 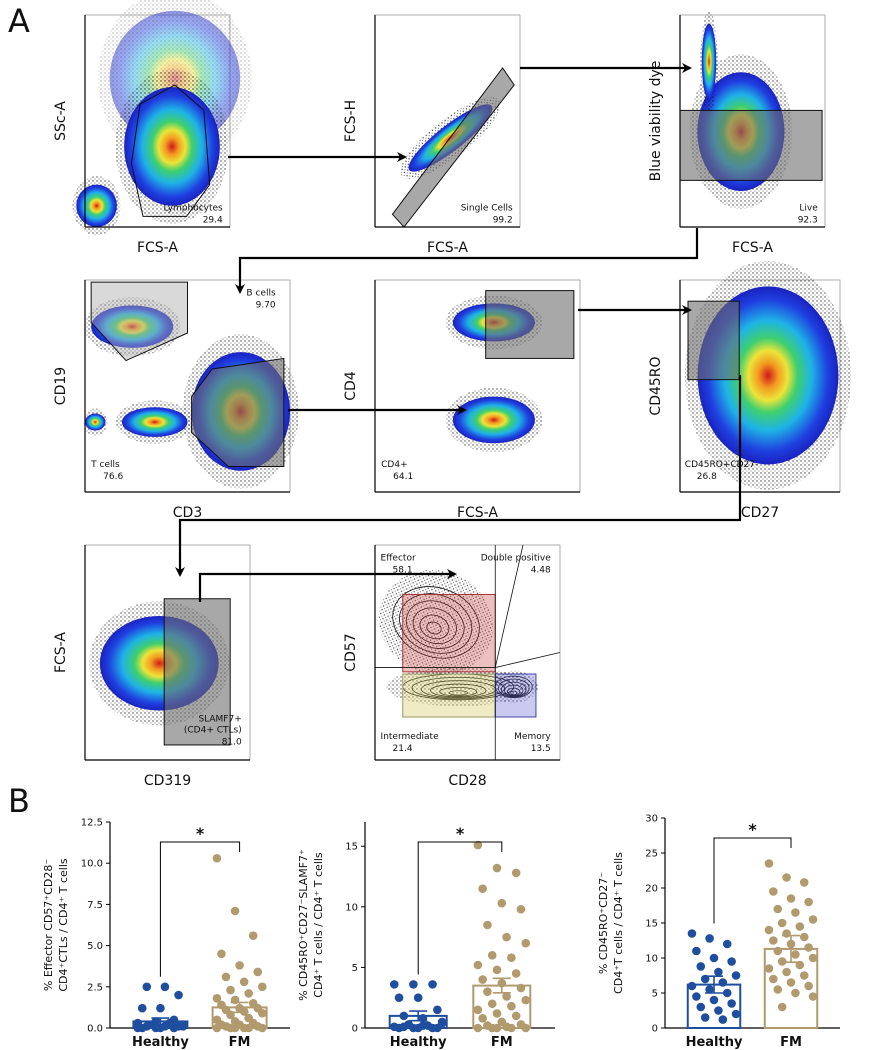 What do you see at coordinates (105, 465) in the screenshot?
I see `gate-name: T cells` at bounding box center [105, 465].